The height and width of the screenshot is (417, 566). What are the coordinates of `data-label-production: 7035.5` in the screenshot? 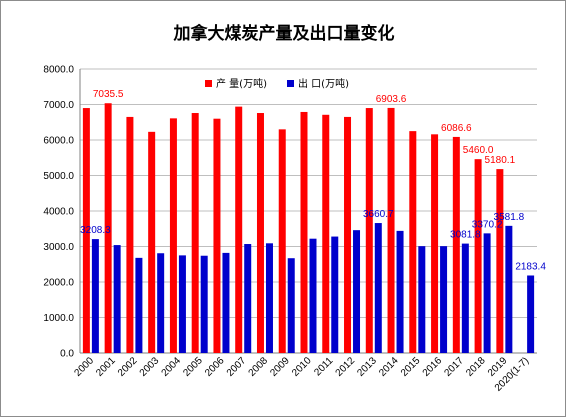 It's located at (108, 94).